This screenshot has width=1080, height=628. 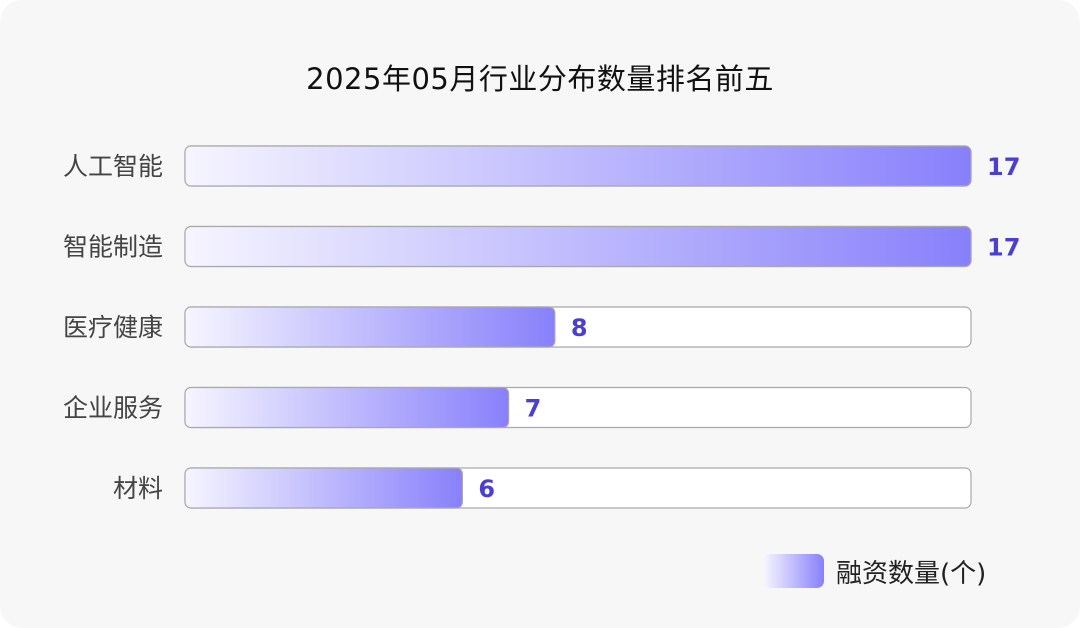 What do you see at coordinates (579, 328) in the screenshot?
I see `value-label: 8` at bounding box center [579, 328].